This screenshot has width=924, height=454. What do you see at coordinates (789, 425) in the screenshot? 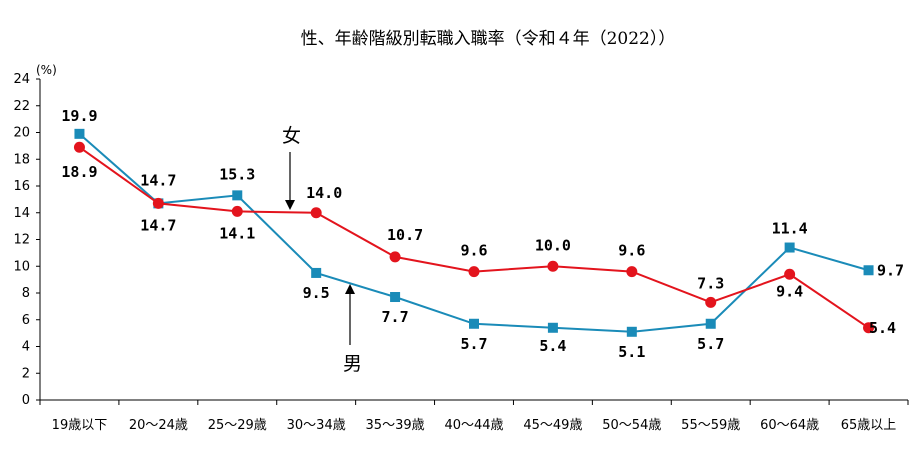
I see `x-tick-label: 60～64歳` at bounding box center [789, 425].